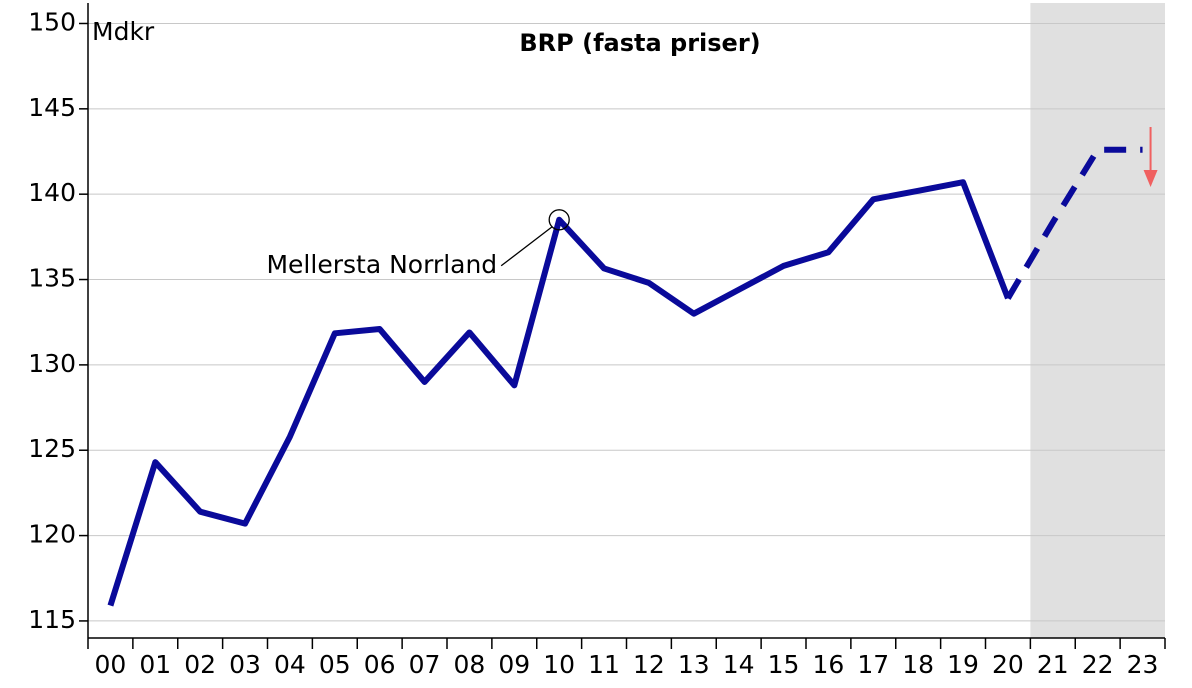 The width and height of the screenshot is (1192, 688). I want to click on y-tick-label: 120, so click(52, 534).